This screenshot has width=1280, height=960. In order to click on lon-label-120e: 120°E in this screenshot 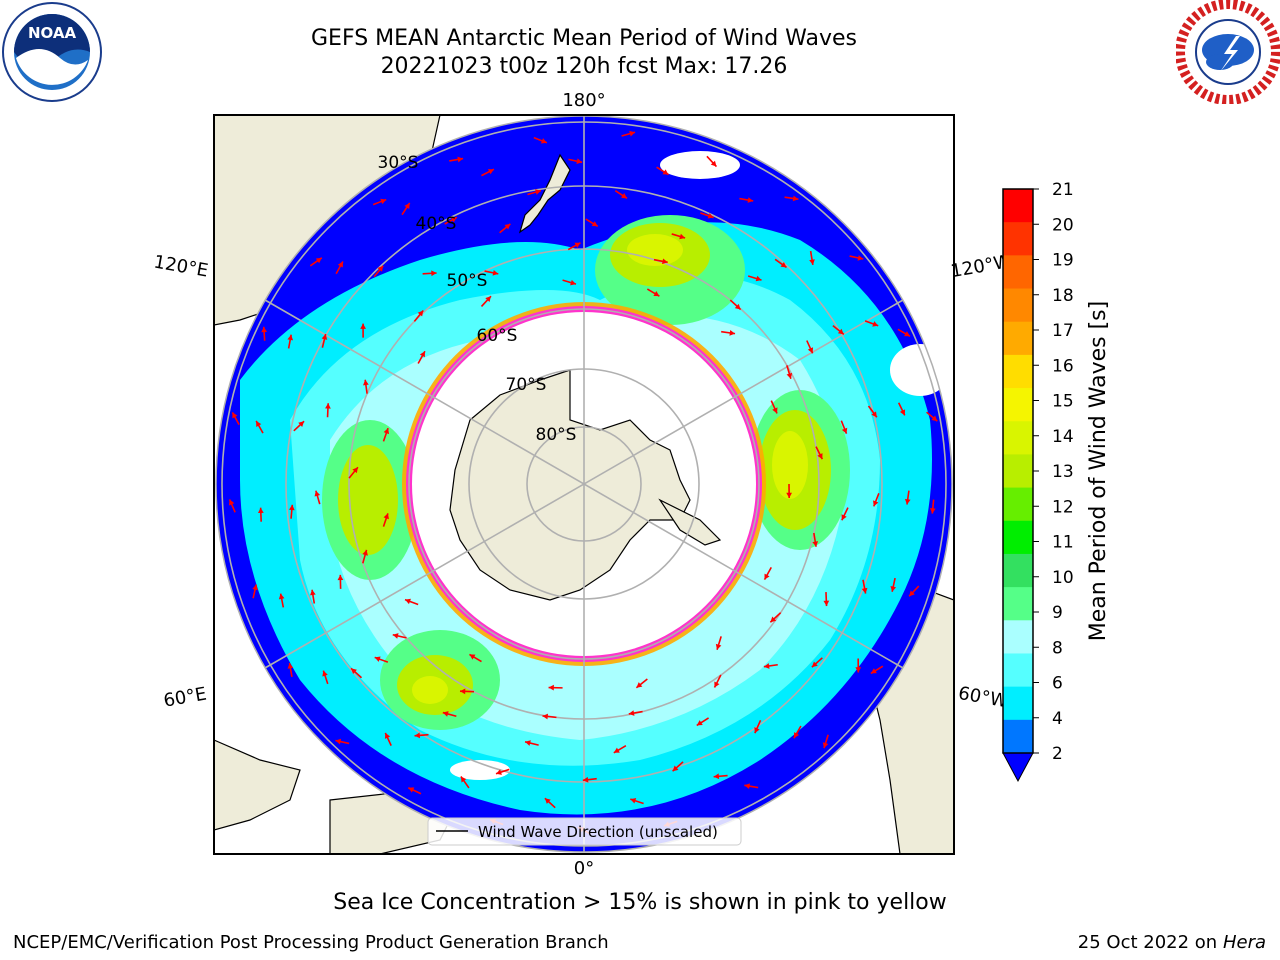, I will do `click(181, 266)`.